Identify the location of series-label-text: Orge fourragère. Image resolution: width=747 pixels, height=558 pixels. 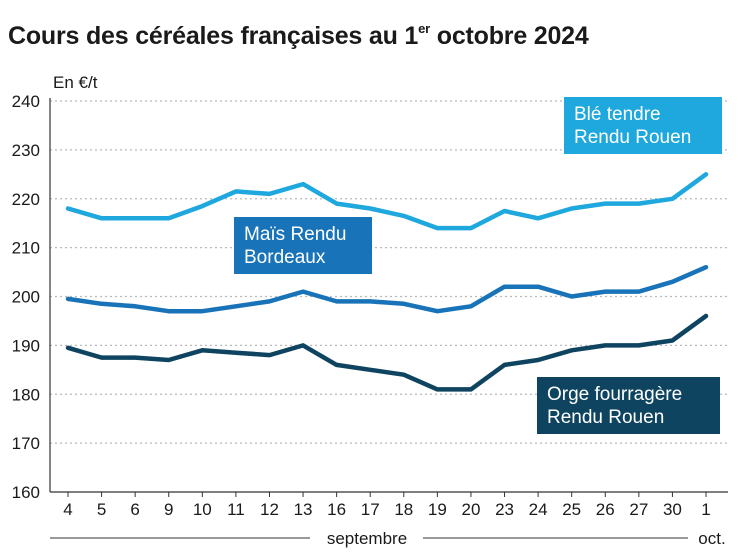
(614, 394).